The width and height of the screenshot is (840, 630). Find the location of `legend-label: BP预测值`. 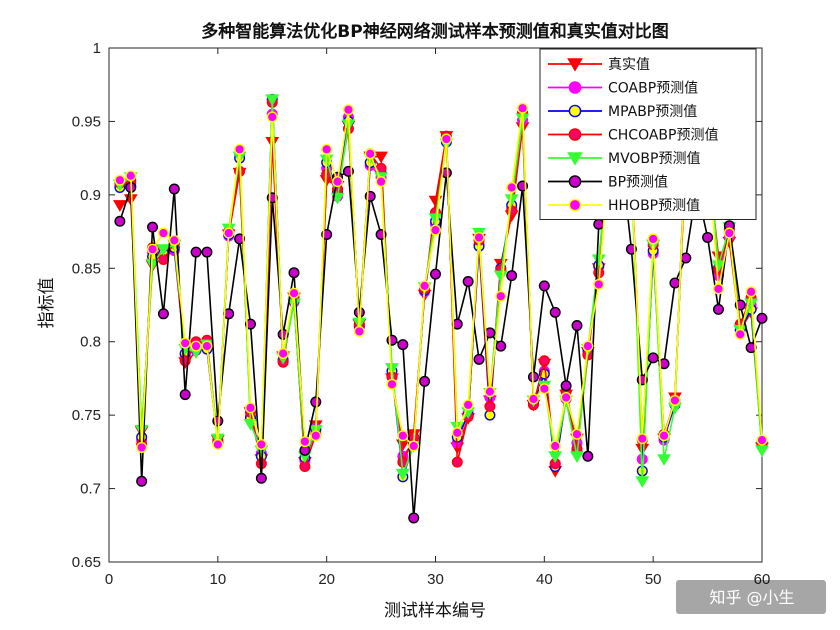

legend-label: BP预测值 is located at coordinates (638, 183).